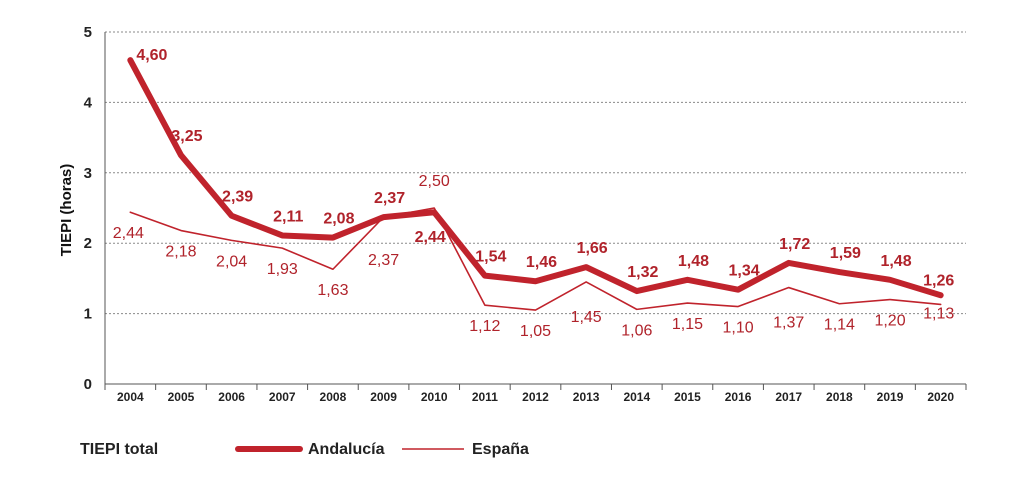 The height and width of the screenshot is (491, 1022). I want to click on data-label-andalucia: 1,54, so click(490, 257).